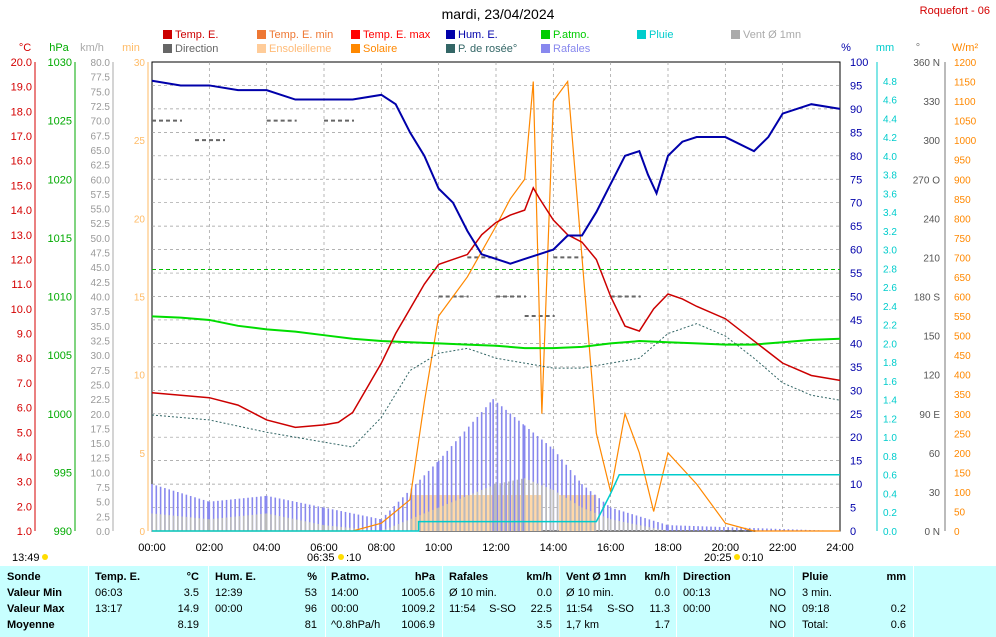 The image size is (996, 637). I want to click on tick-time: 20:00, so click(726, 548).